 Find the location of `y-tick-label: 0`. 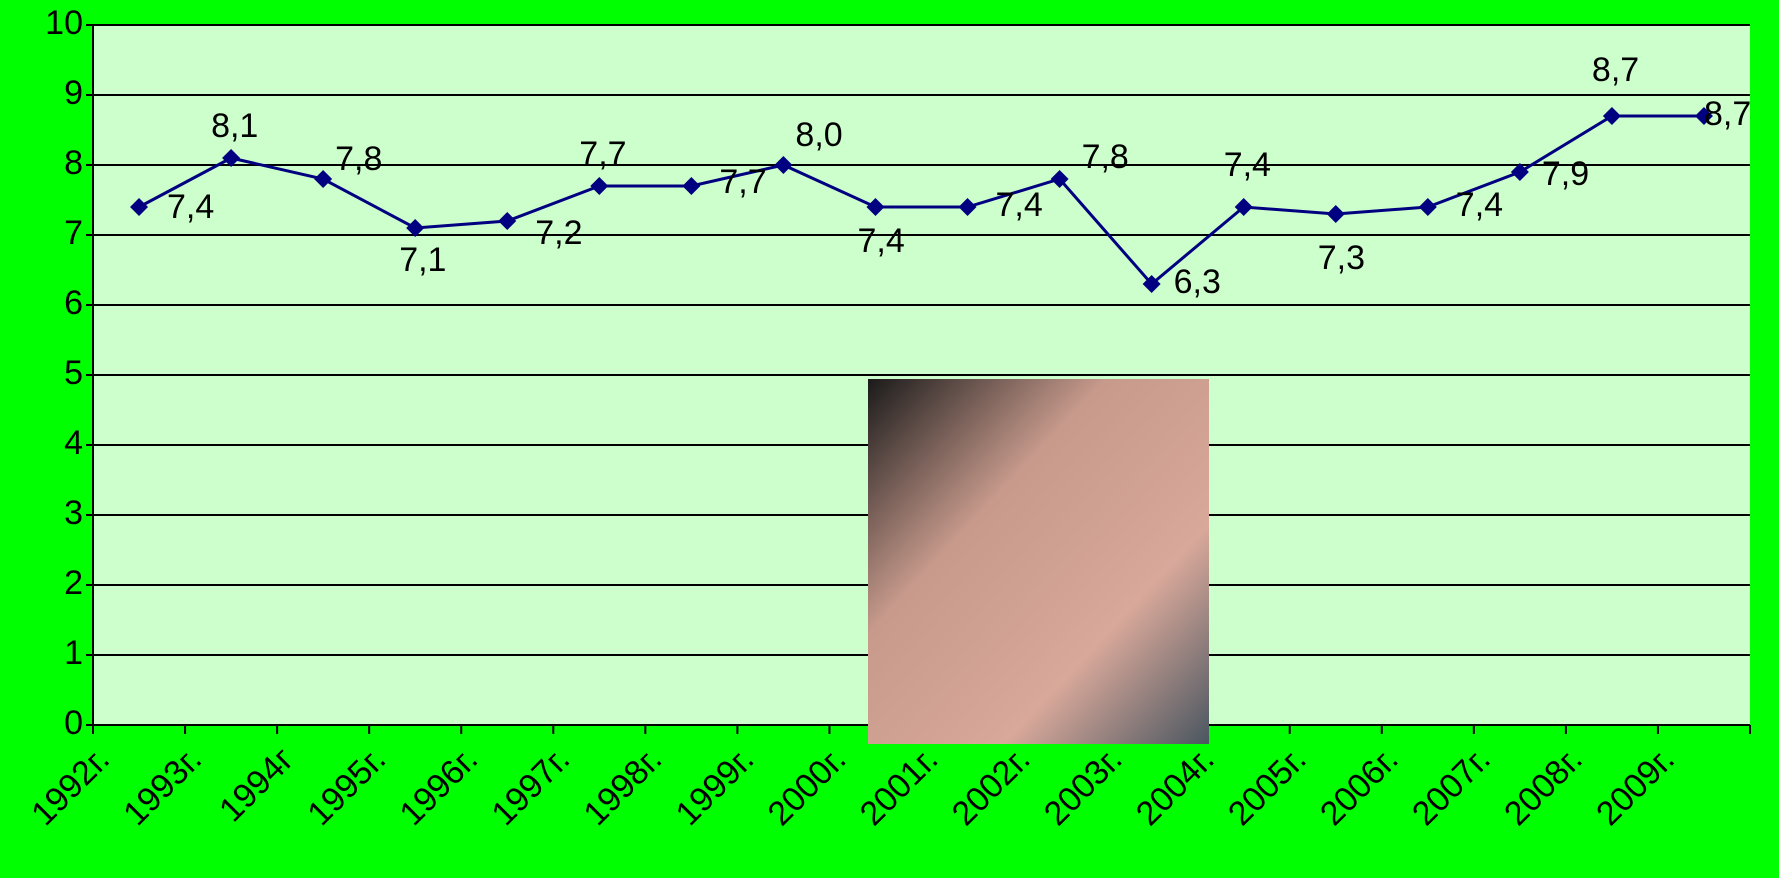

y-tick-label: 0 is located at coordinates (73, 723).